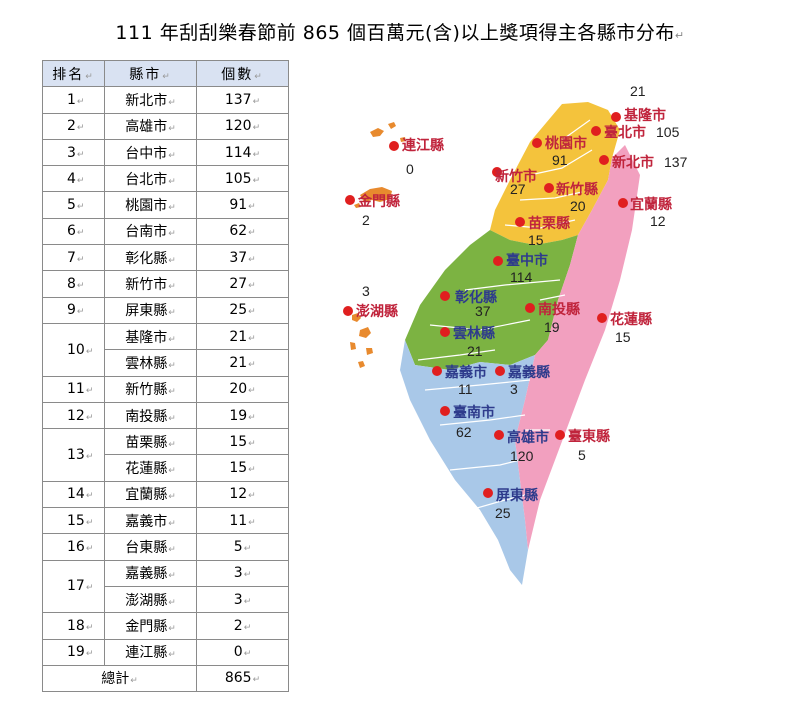  I want to click on region-south, so click(467, 462).